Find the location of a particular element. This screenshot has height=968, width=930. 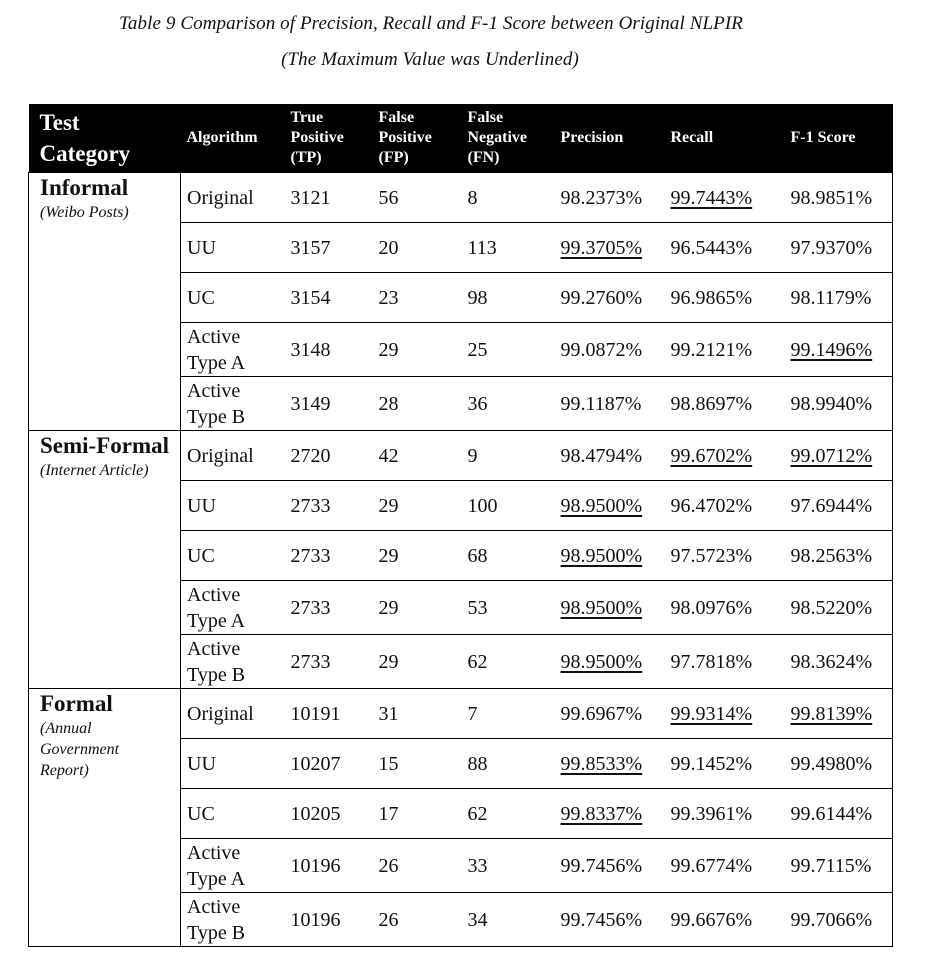

f1-value: 99.7115% is located at coordinates (831, 865).